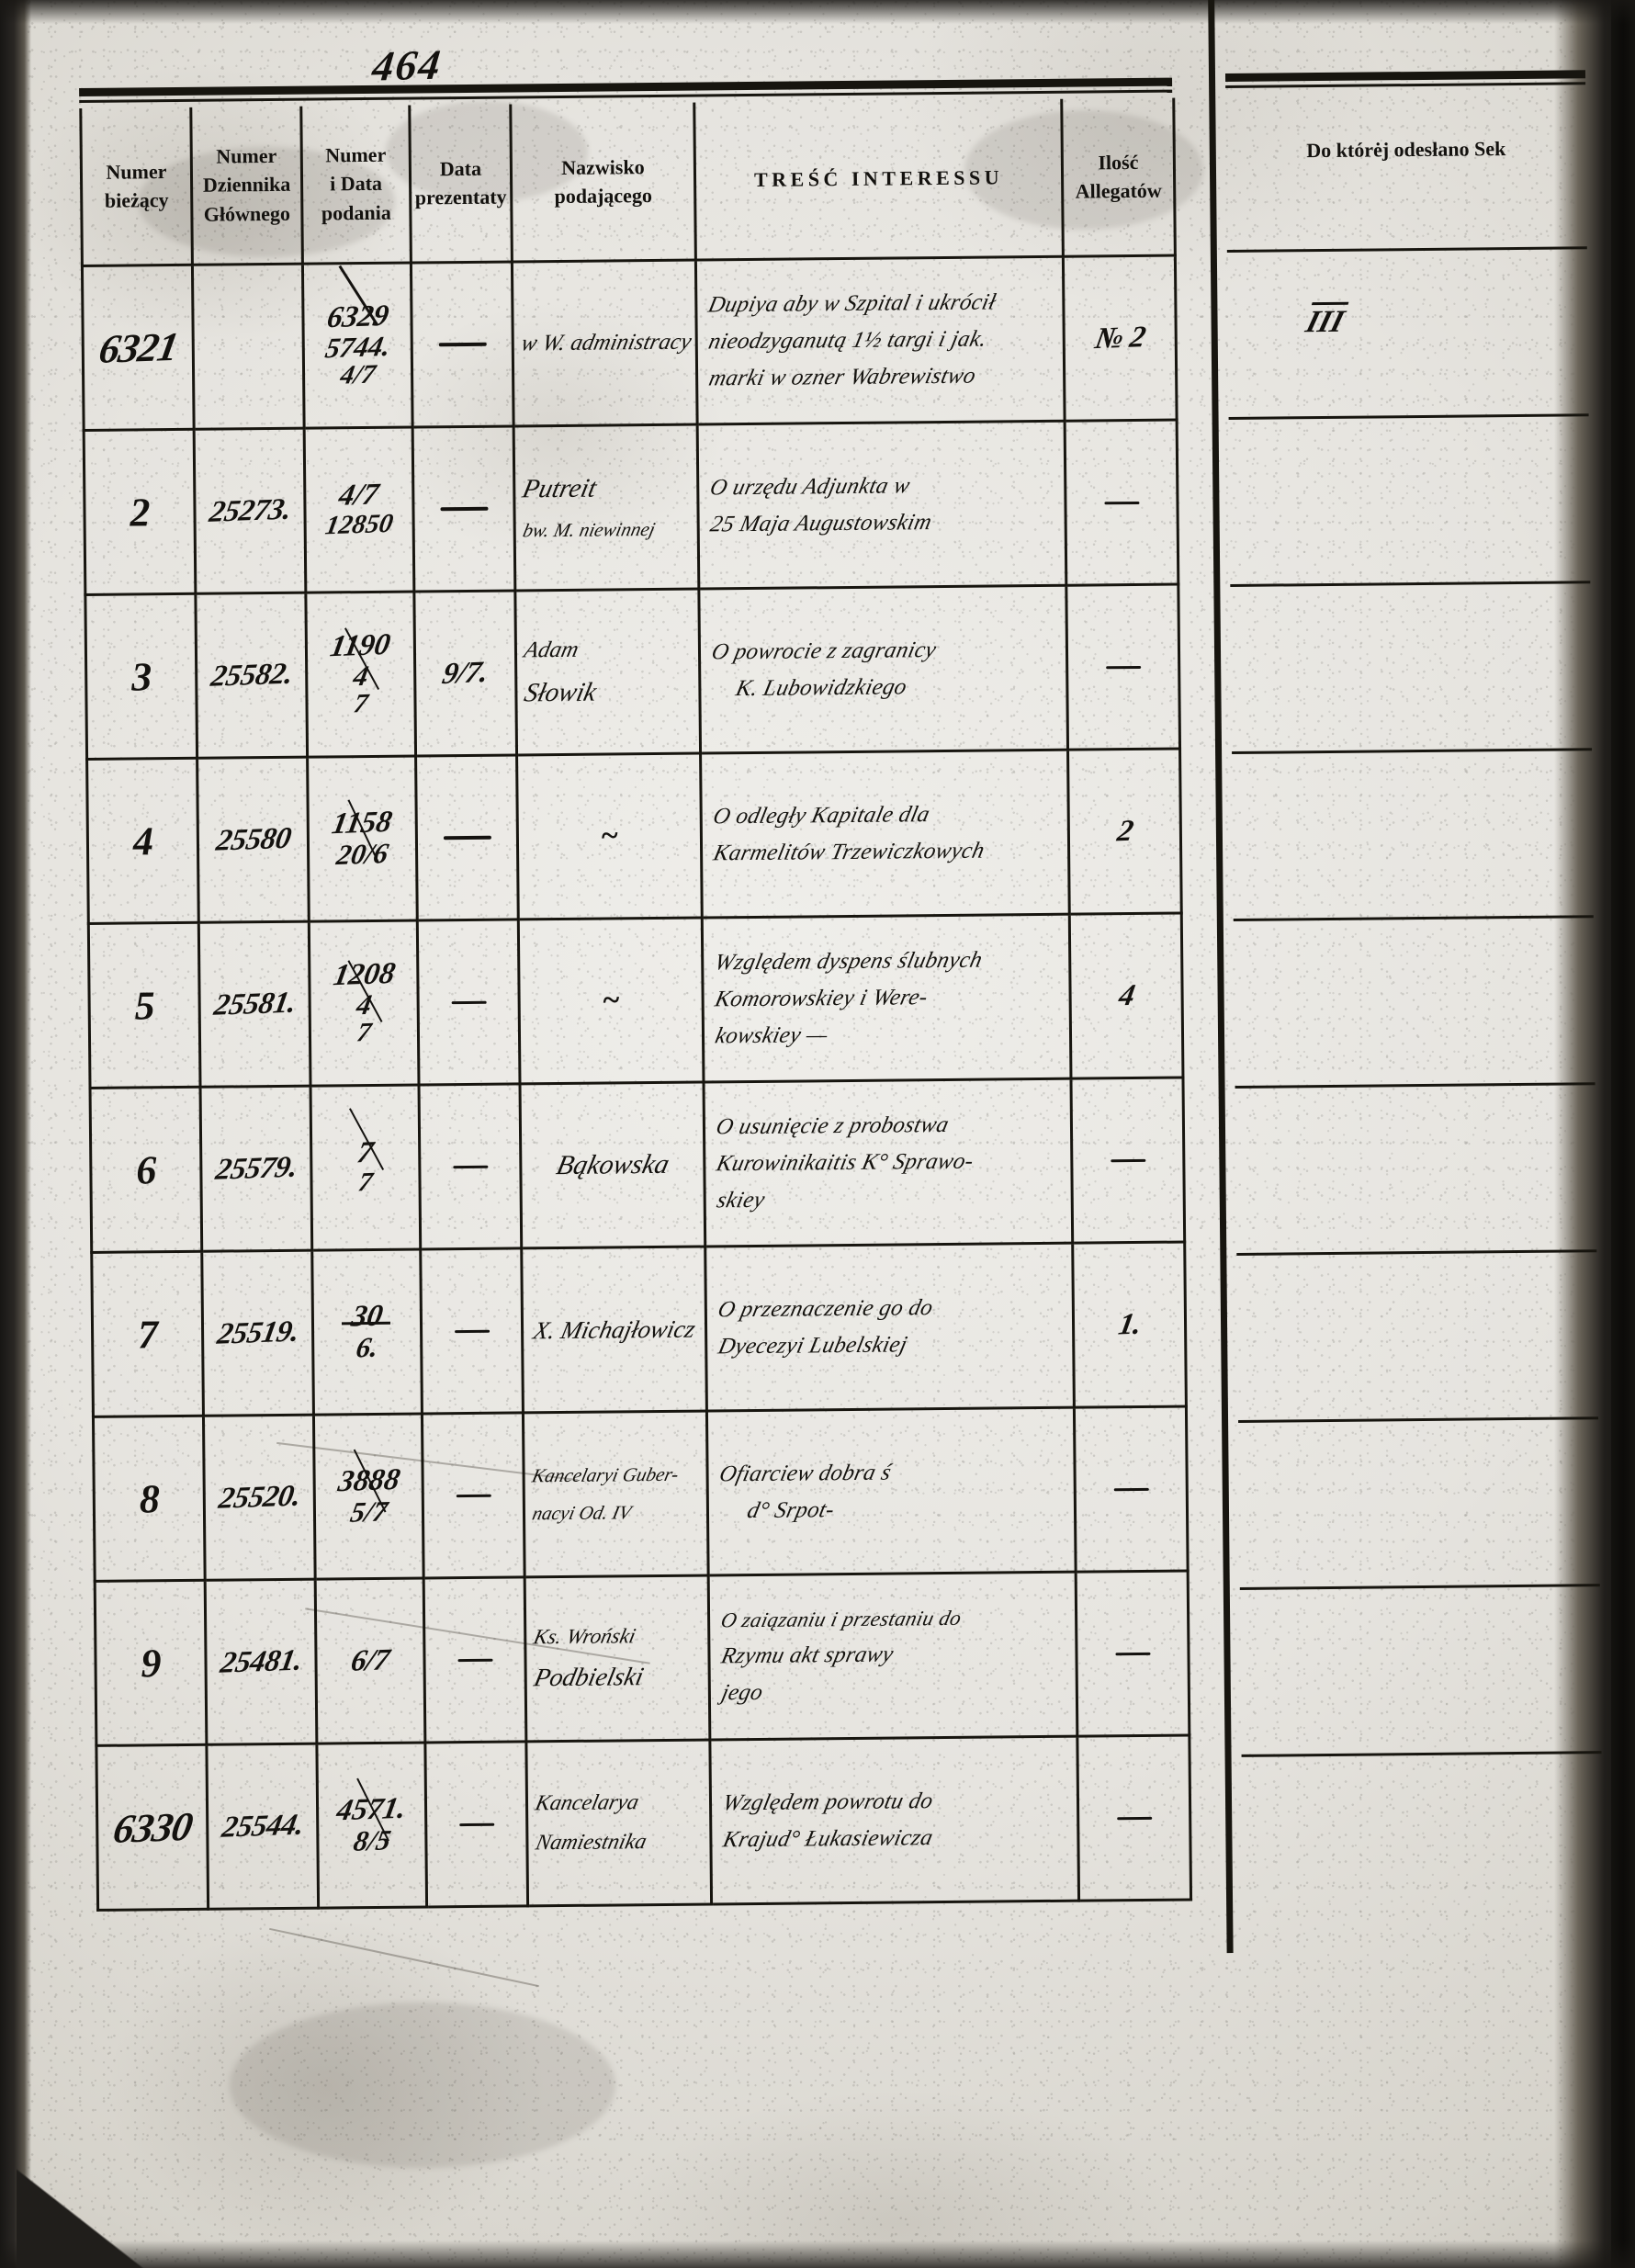 This screenshot has height=2268, width=1635. I want to click on cell-nazwisko: ~, so click(609, 836).